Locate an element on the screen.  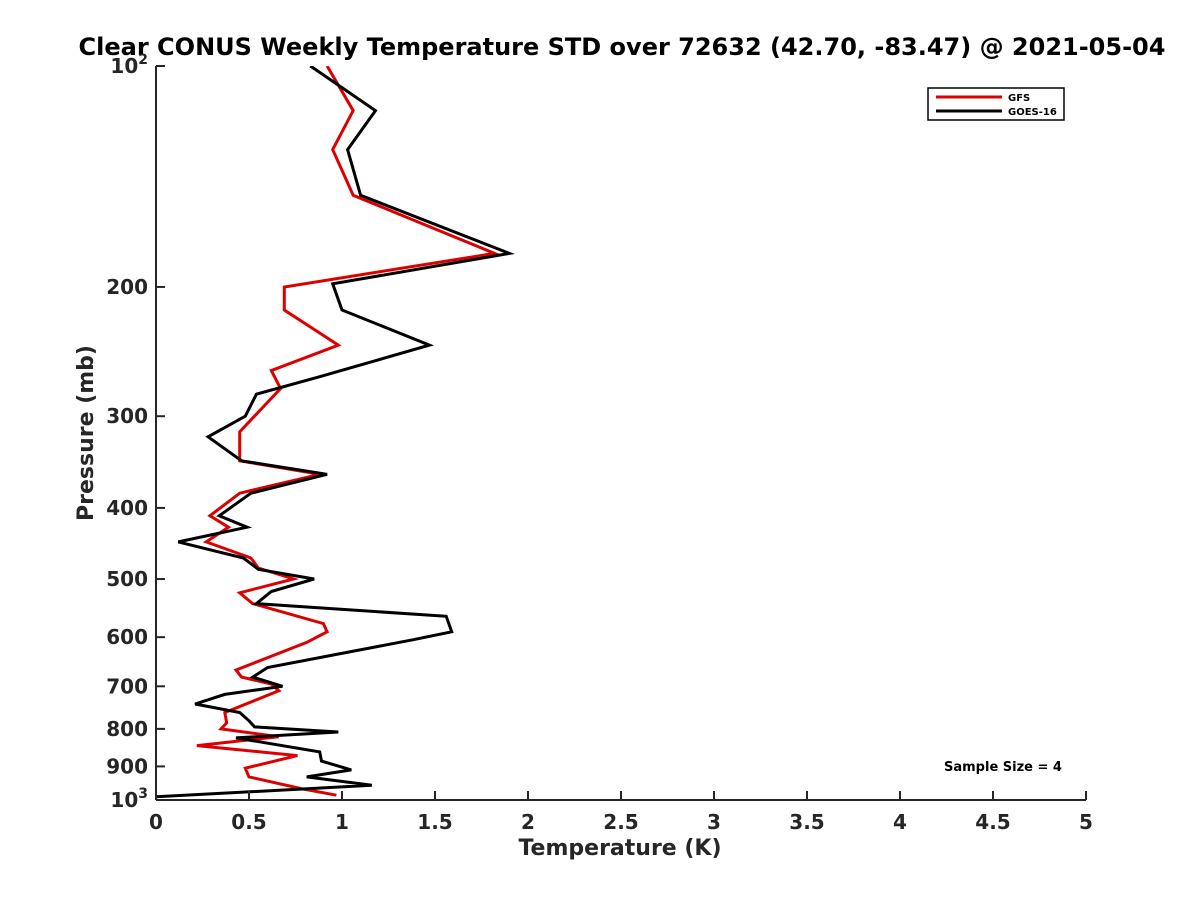
x-tick-label: 4.5 is located at coordinates (992, 822).